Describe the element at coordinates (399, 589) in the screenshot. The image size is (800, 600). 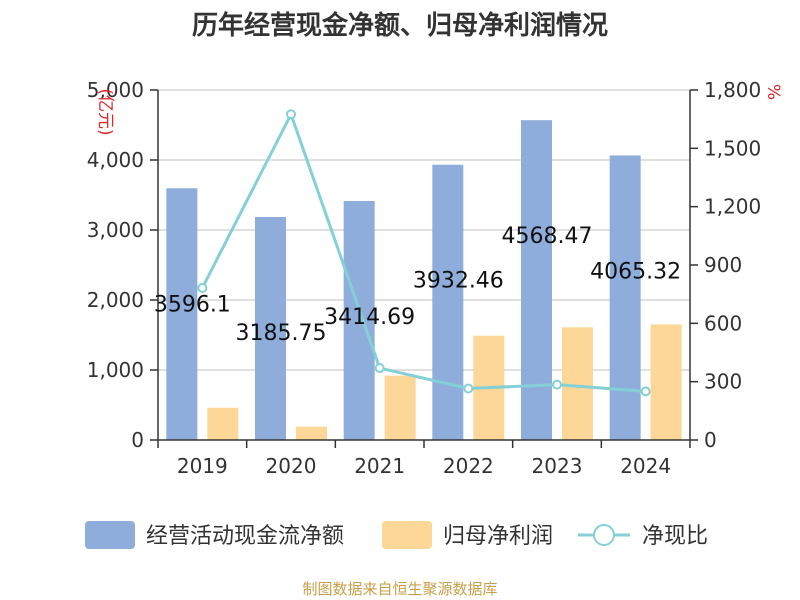
I see `source-footer: 制图数据来自恒生聚源数据库` at that location.